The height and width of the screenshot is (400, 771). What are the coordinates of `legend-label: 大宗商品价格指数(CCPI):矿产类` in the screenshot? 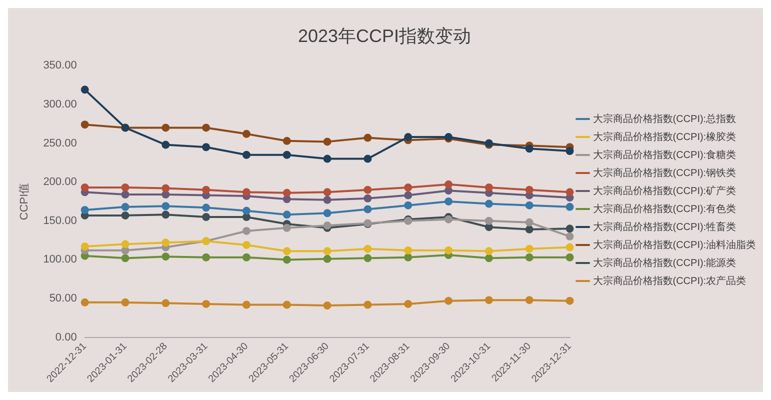 It's located at (664, 190).